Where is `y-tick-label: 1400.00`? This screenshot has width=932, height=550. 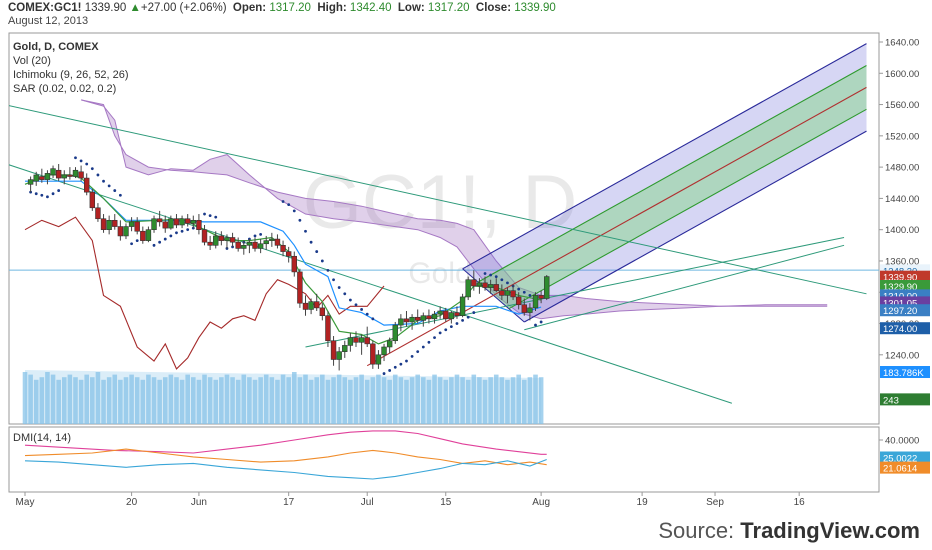 y-tick-label: 1400.00 is located at coordinates (902, 230).